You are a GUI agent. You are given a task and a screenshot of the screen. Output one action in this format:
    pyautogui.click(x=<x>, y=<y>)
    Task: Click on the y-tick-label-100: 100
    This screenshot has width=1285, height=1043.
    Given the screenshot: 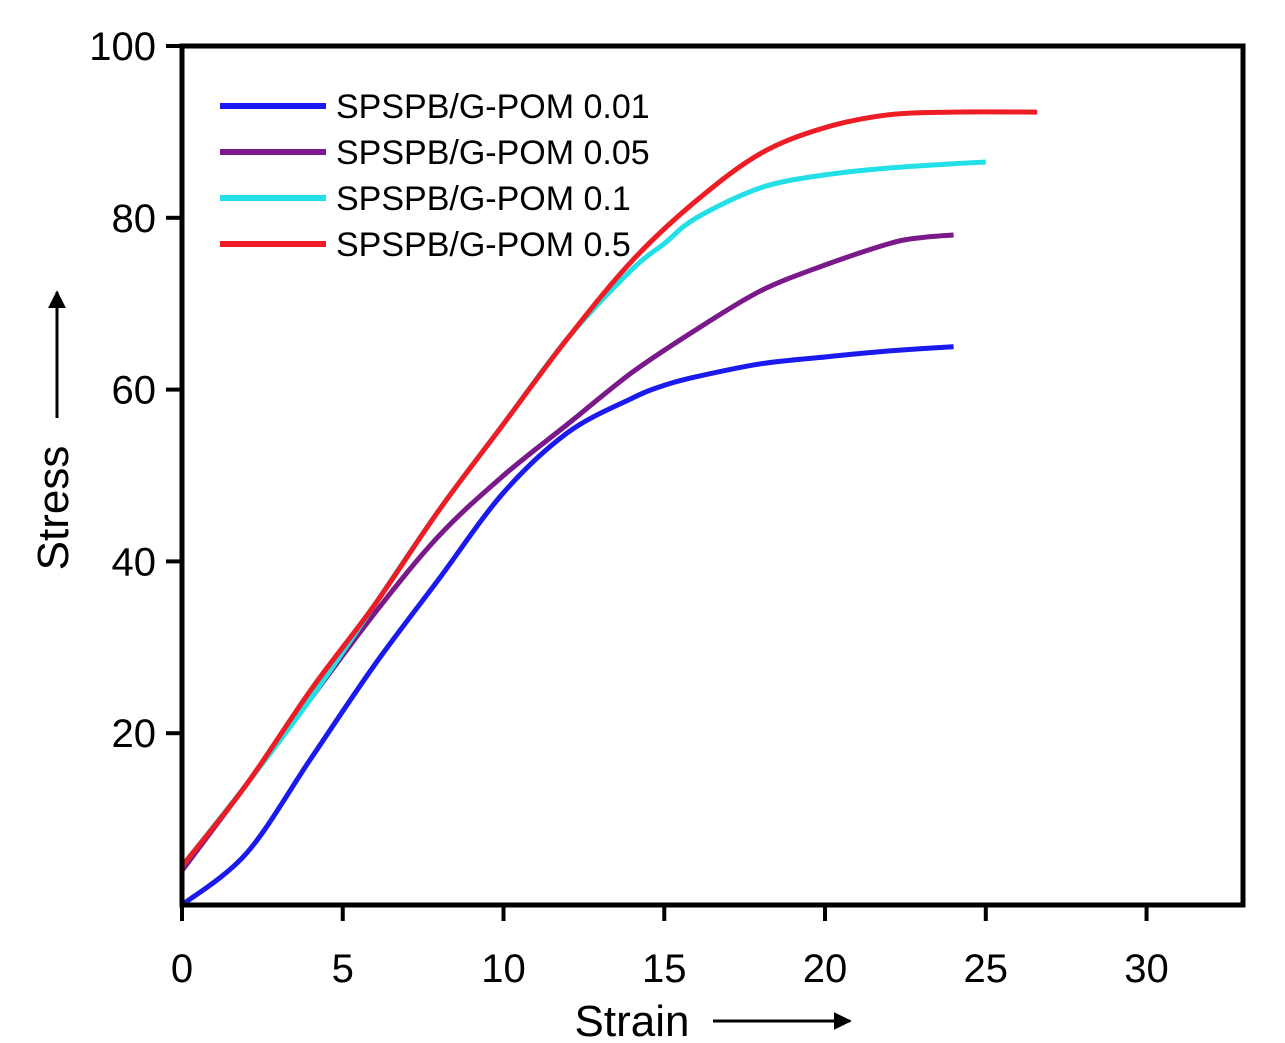 What is the action you would take?
    pyautogui.click(x=122, y=47)
    